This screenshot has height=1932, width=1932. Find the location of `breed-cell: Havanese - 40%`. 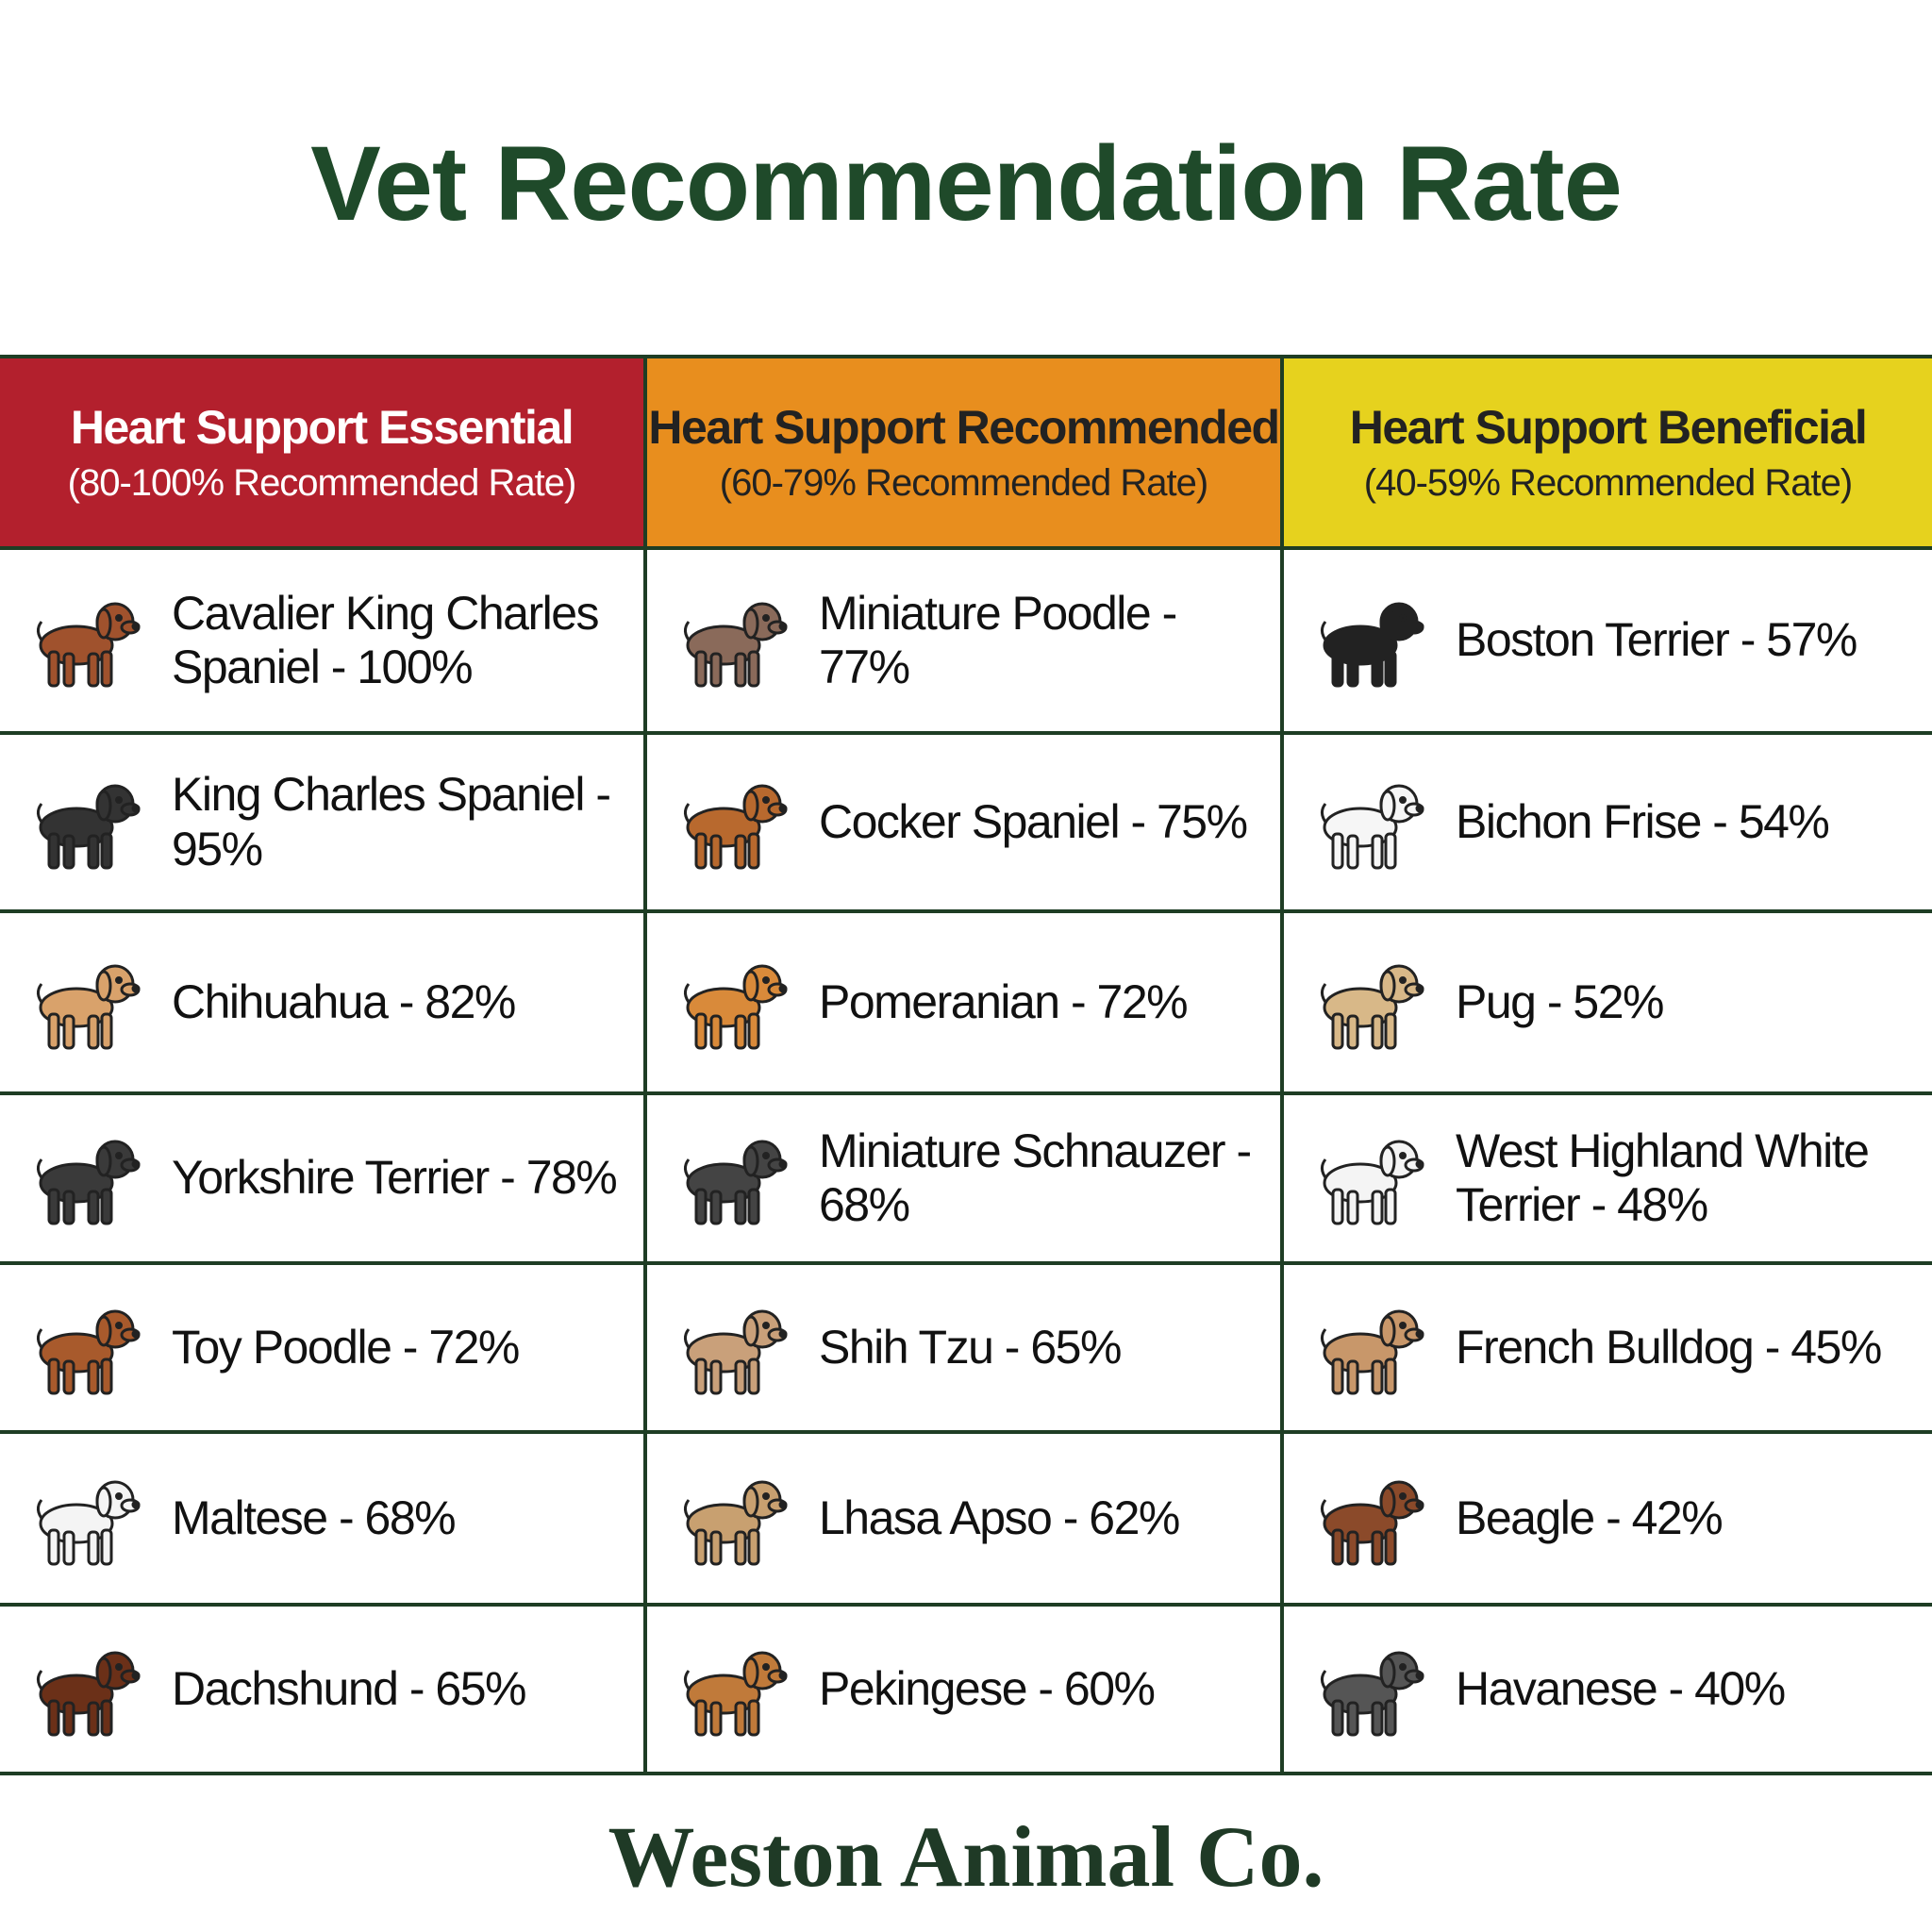

breed-cell: Havanese - 40% is located at coordinates (1608, 1687).